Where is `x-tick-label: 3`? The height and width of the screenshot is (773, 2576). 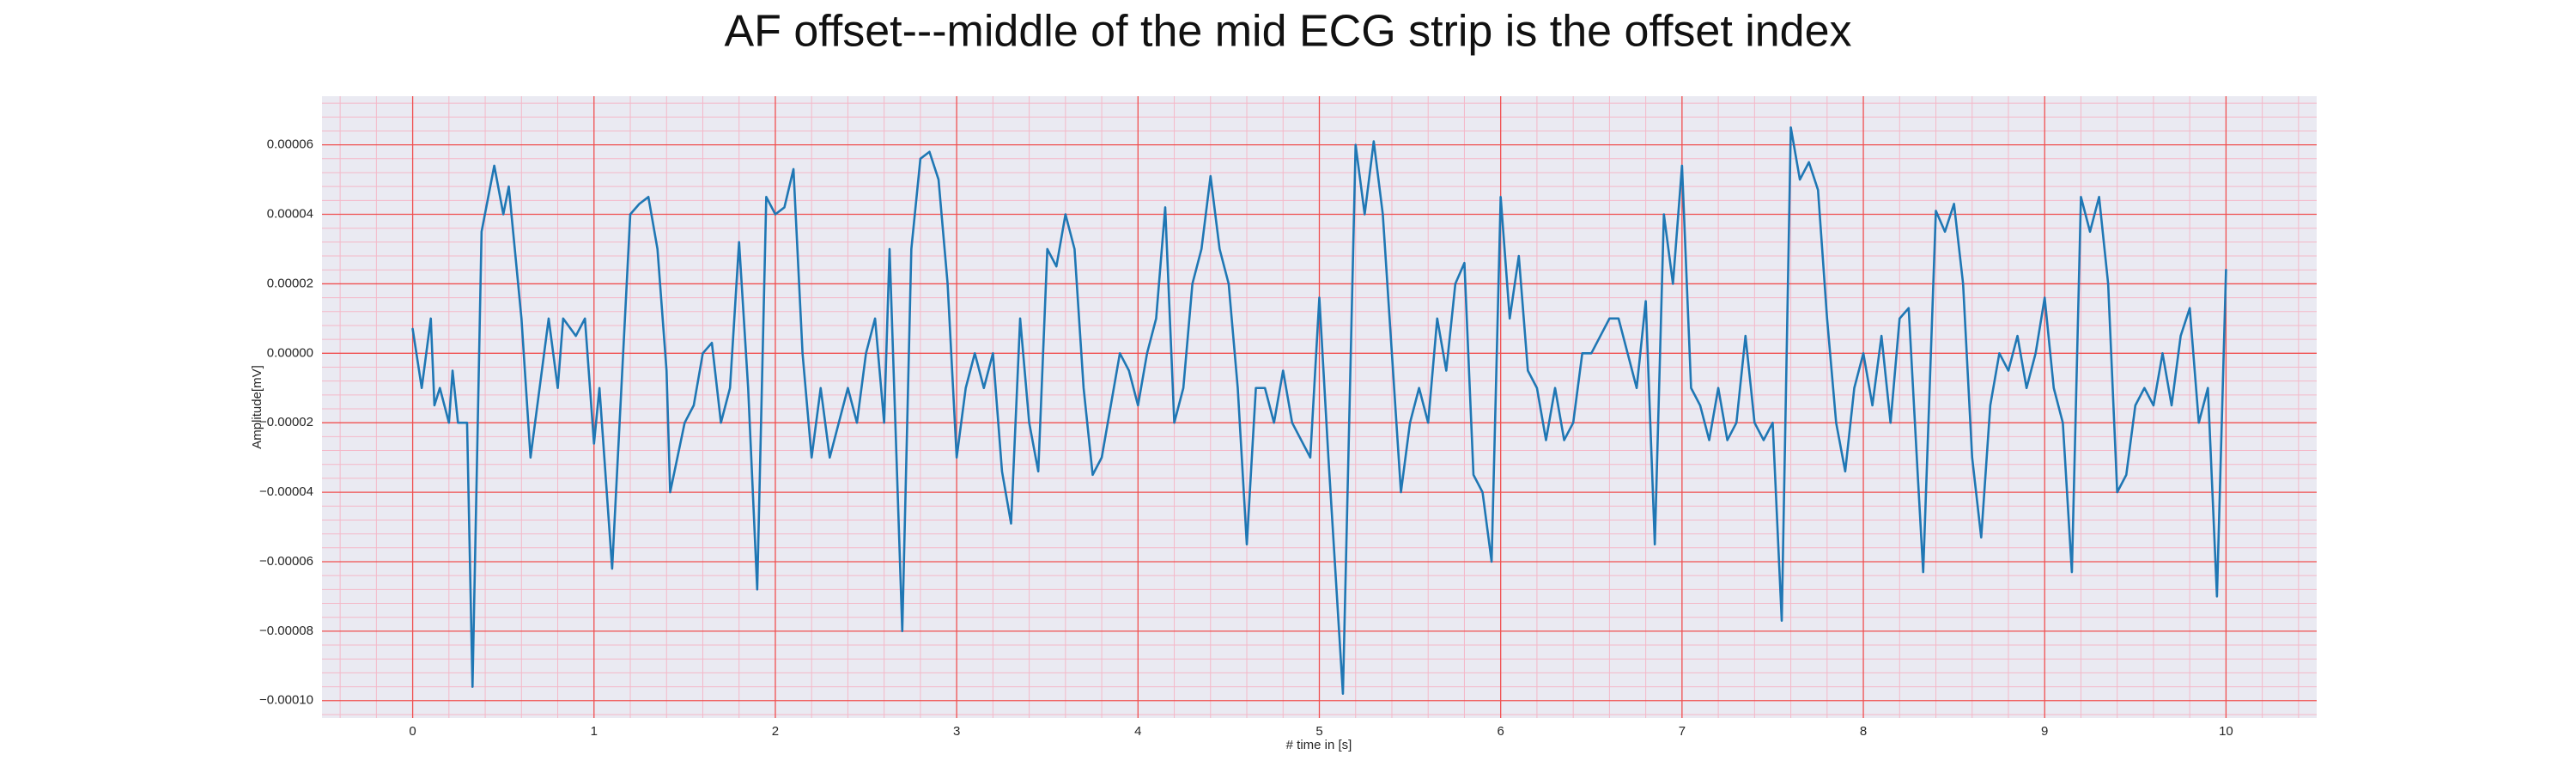 x-tick-label: 3 is located at coordinates (957, 731).